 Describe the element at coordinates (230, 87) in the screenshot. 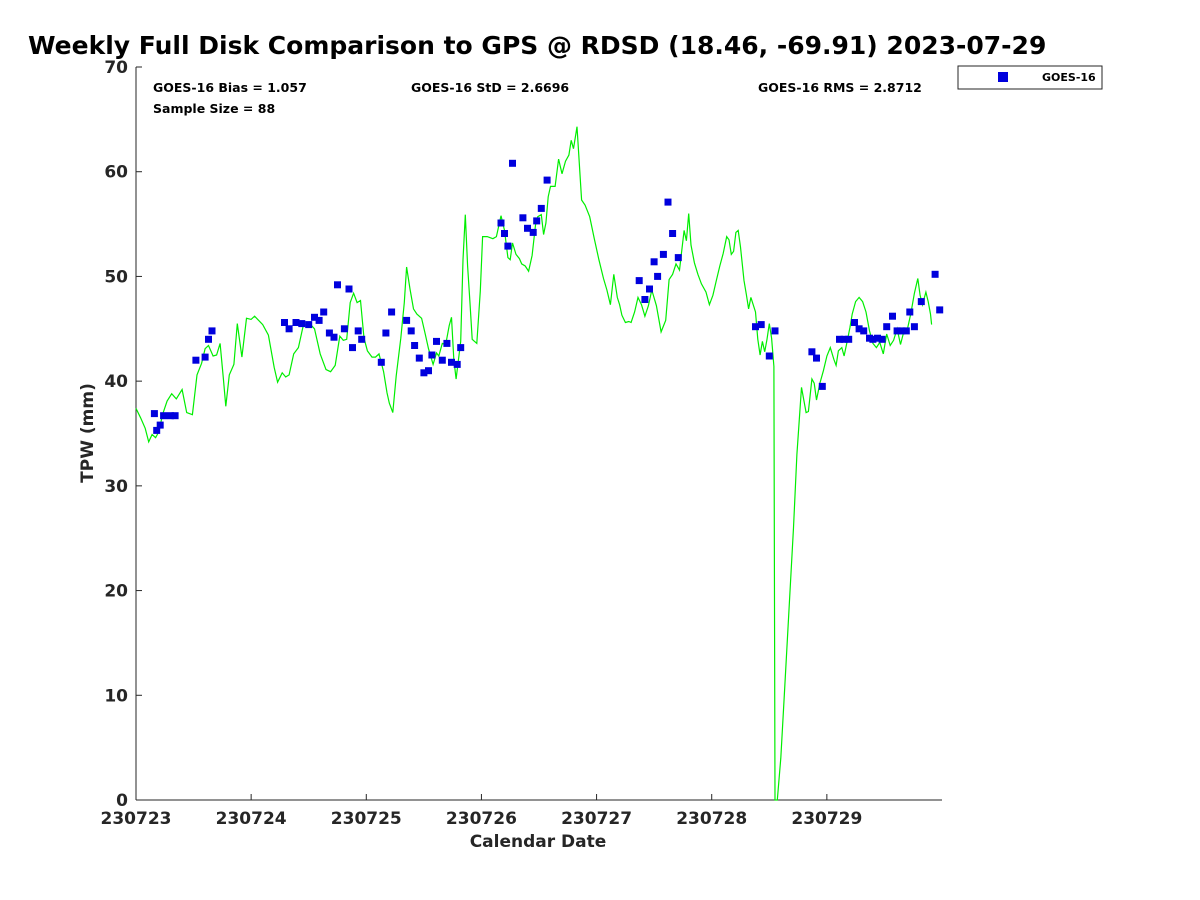

I see `bias-stat: GOES-16 Bias = 1.057` at that location.